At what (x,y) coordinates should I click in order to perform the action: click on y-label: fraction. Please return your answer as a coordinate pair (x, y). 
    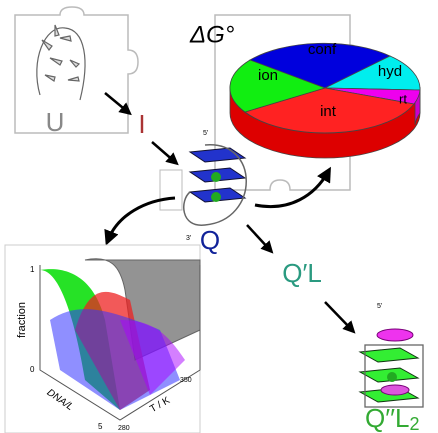
    Looking at the image, I should click on (22, 320).